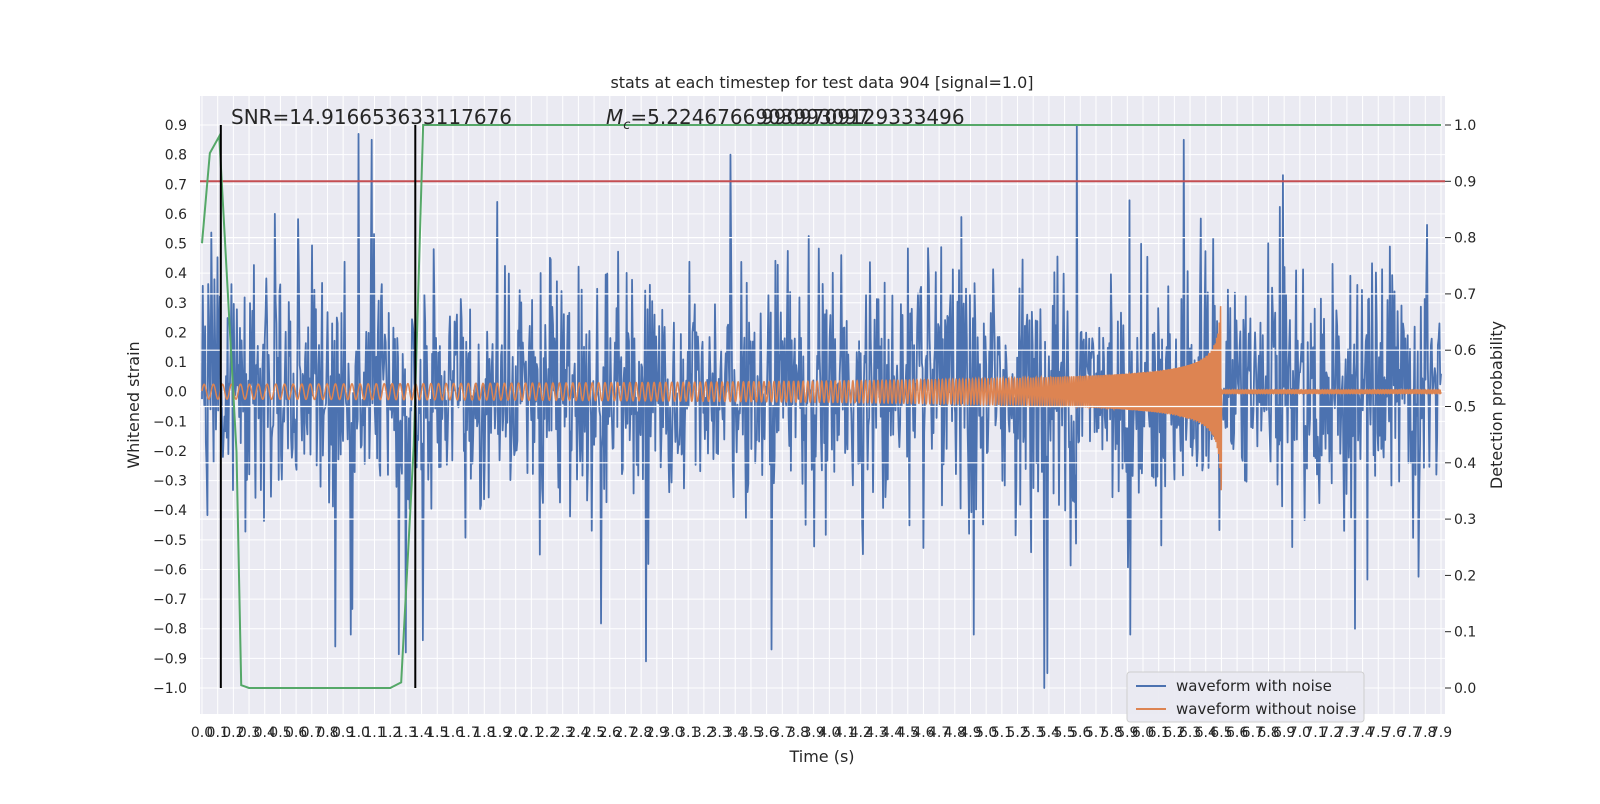 The image size is (1600, 804). What do you see at coordinates (390, 733) in the screenshot?
I see `x-tick-label: 1.2` at bounding box center [390, 733].